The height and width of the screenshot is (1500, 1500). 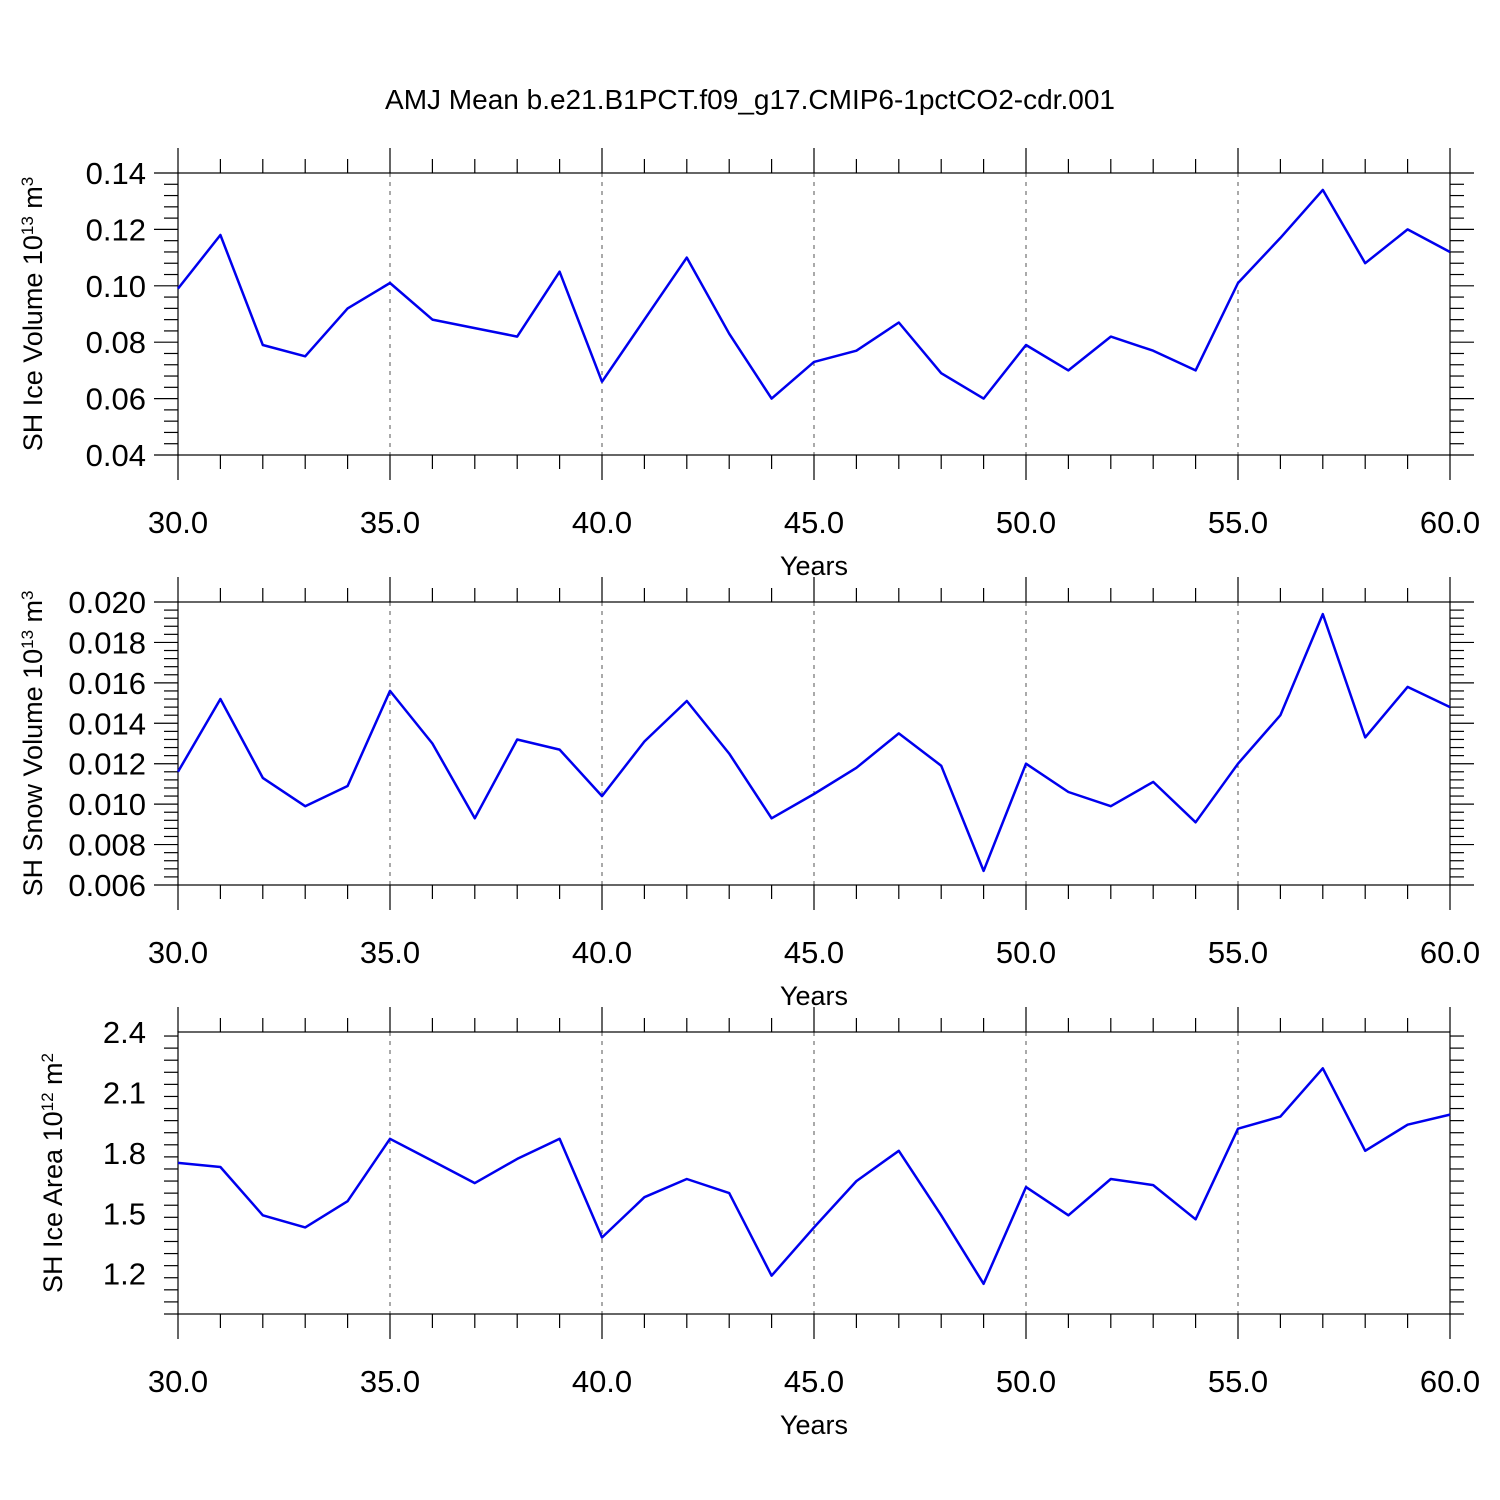 I want to click on y-tick-label: 0.008, so click(x=107, y=845).